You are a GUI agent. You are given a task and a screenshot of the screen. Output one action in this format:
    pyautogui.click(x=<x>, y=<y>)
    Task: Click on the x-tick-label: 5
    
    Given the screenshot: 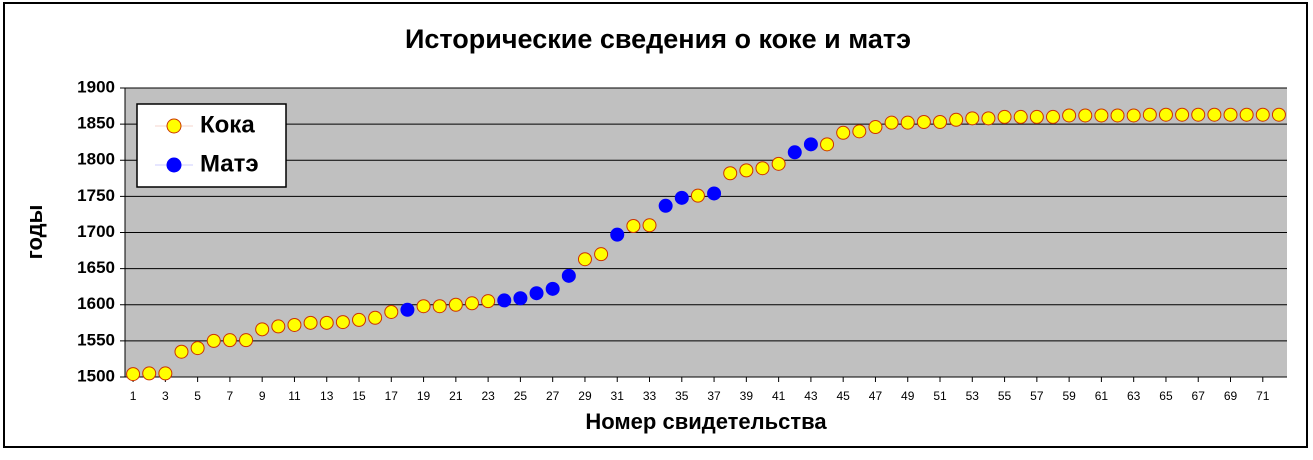 What is the action you would take?
    pyautogui.click(x=197, y=396)
    